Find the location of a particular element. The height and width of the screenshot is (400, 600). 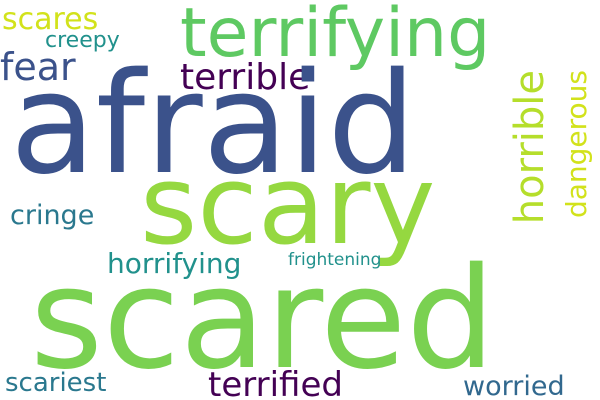

word-frightening: frightening is located at coordinates (335, 260).